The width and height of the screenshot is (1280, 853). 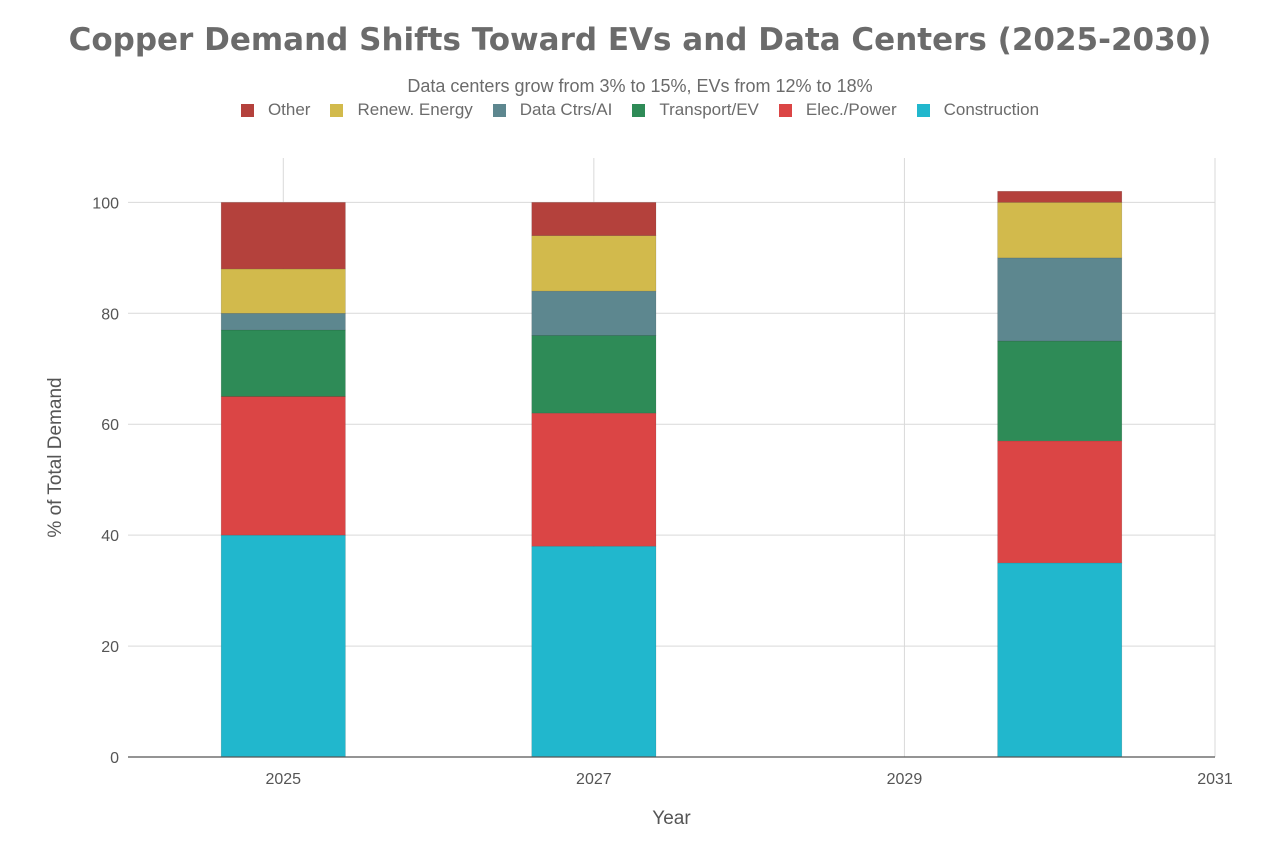 I want to click on bar-2025-transport-ev, so click(x=283, y=363).